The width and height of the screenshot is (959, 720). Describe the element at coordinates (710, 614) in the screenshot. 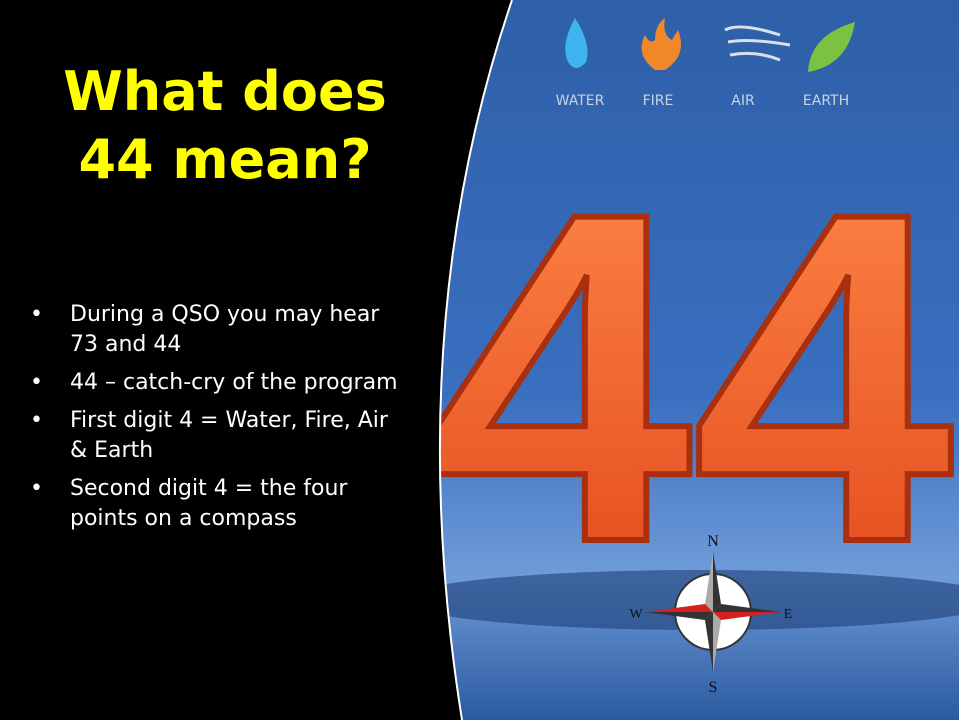

I see `compass: N E S W` at that location.